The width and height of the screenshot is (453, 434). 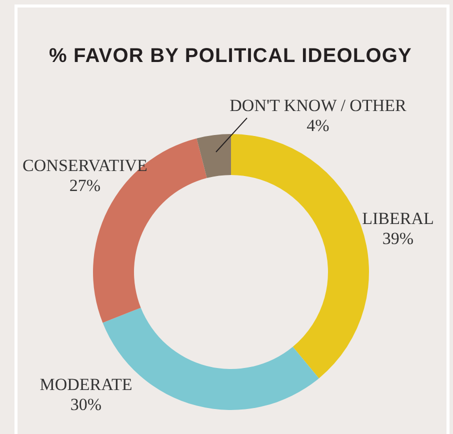 I want to click on data-label: 39%, so click(x=398, y=238).